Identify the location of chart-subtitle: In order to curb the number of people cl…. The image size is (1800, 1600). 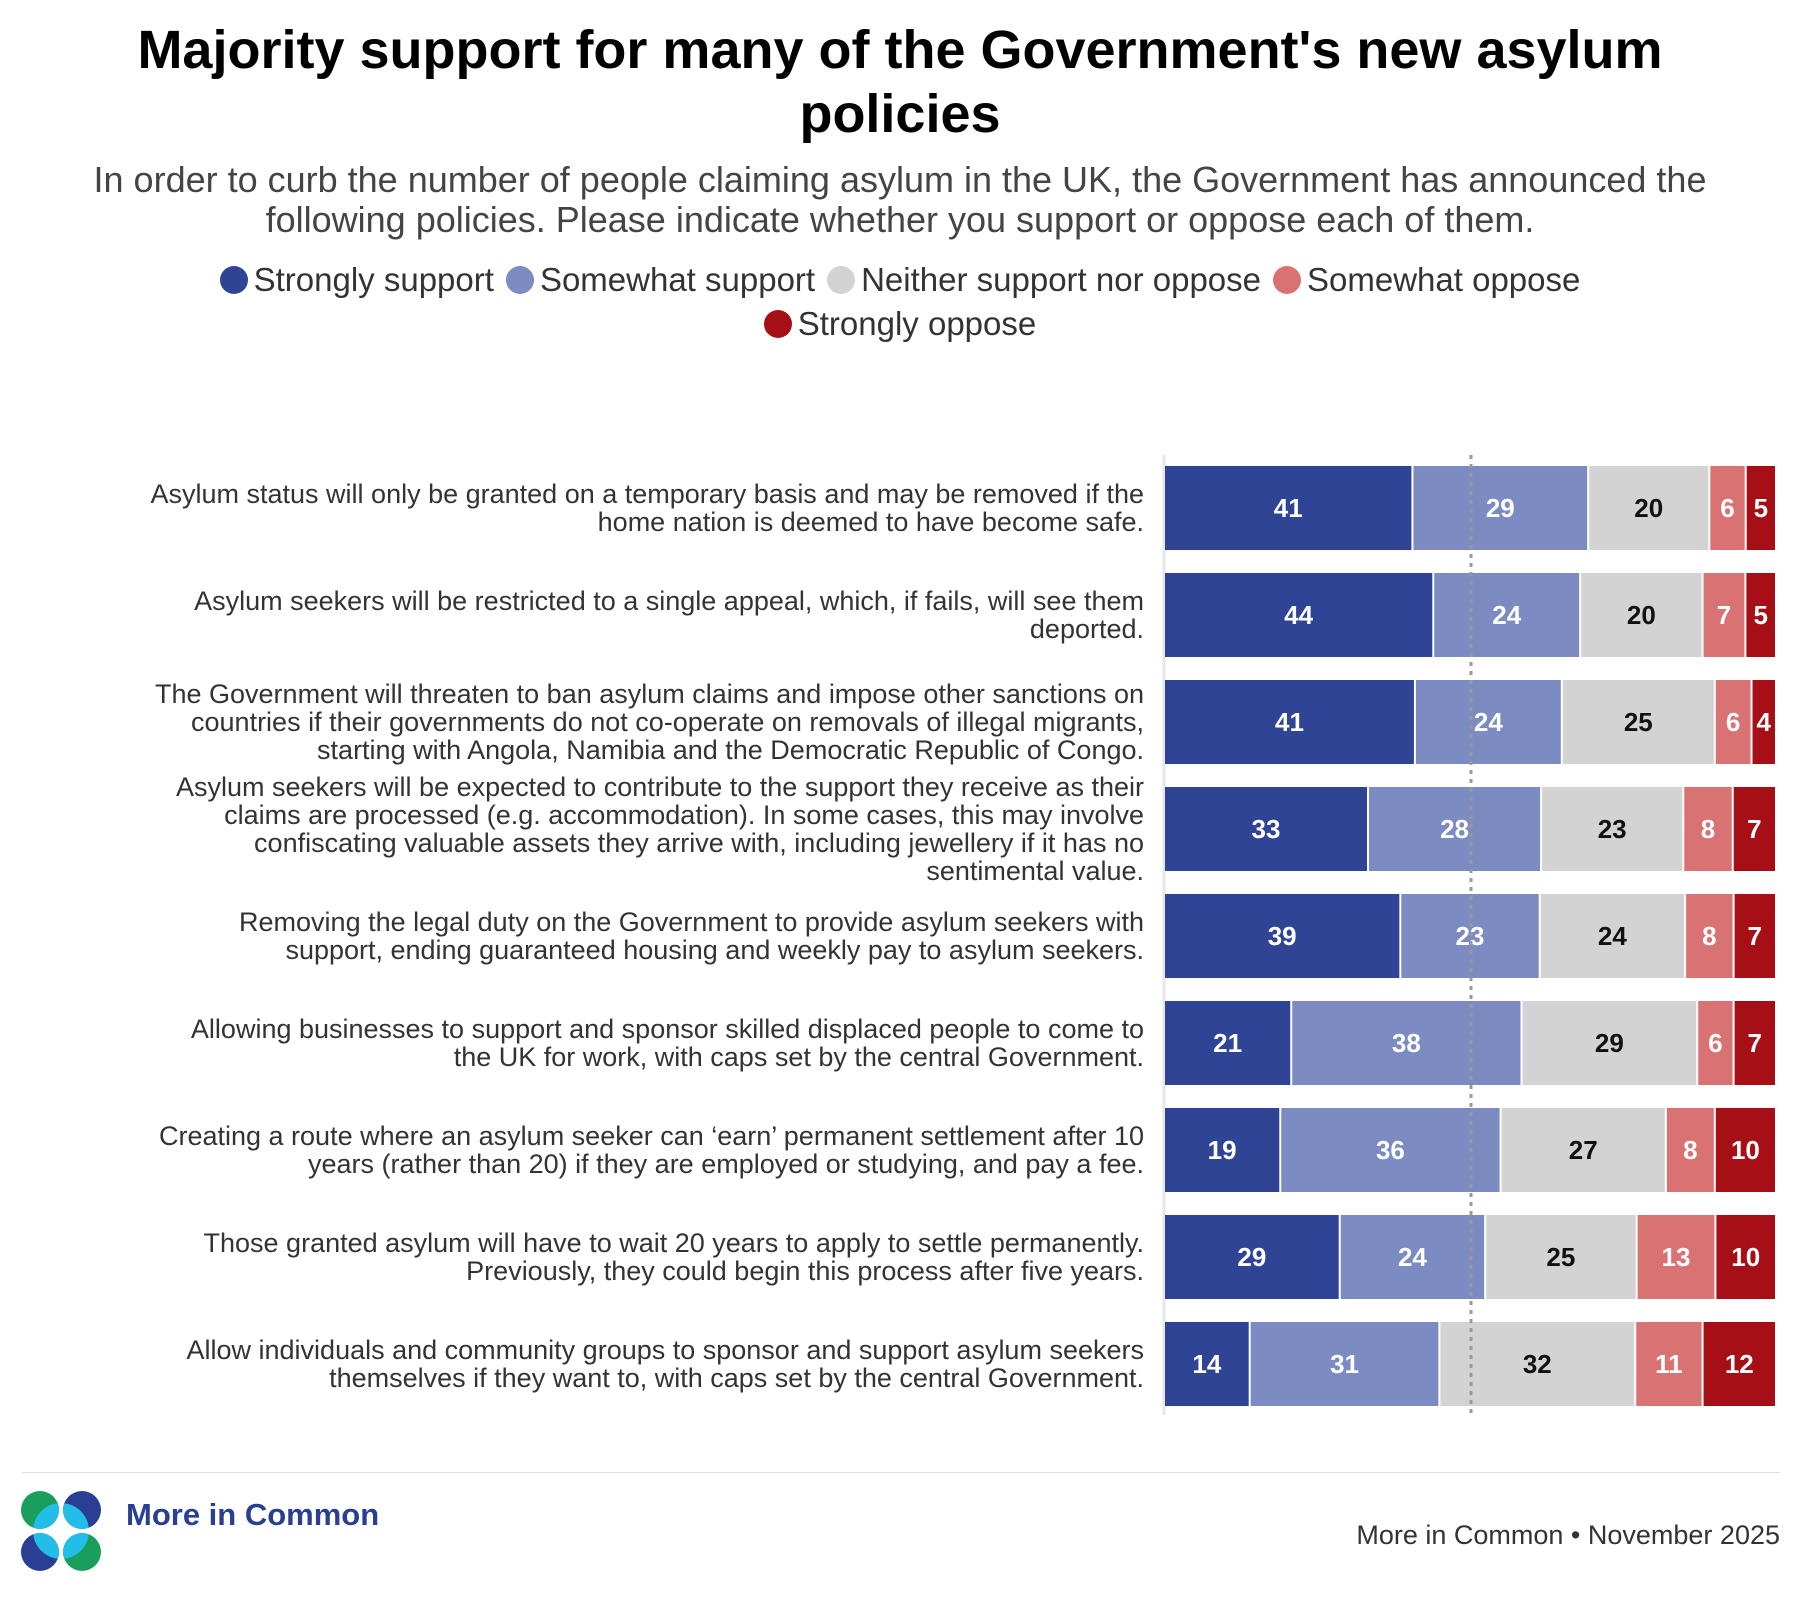
(900, 199).